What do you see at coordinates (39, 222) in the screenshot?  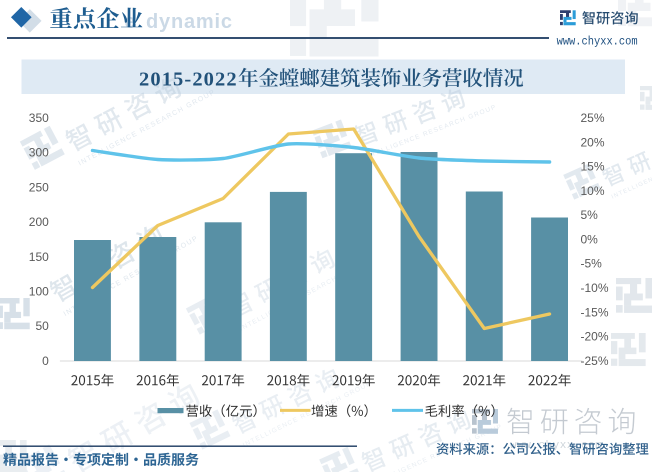 I see `svg-text: 200` at bounding box center [39, 222].